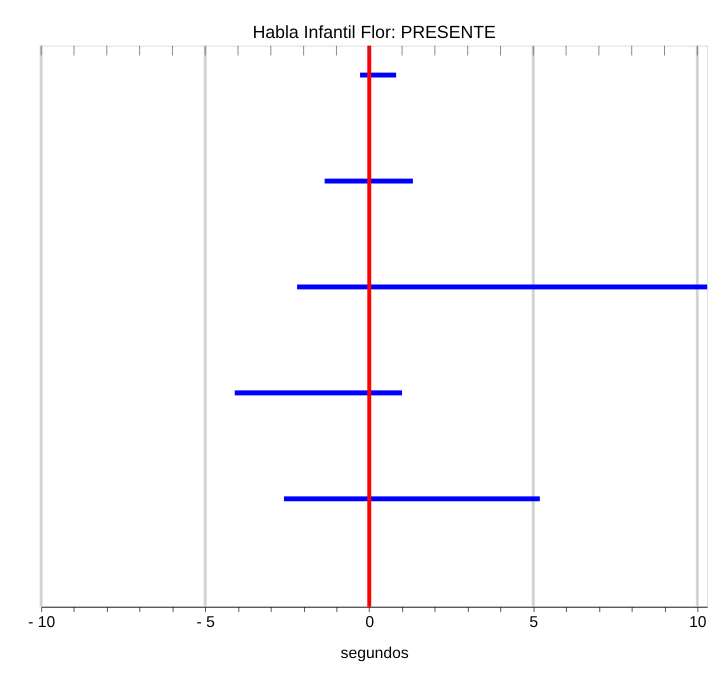 This screenshot has width=715, height=699. I want to click on x-tick-label: 0, so click(369, 622).